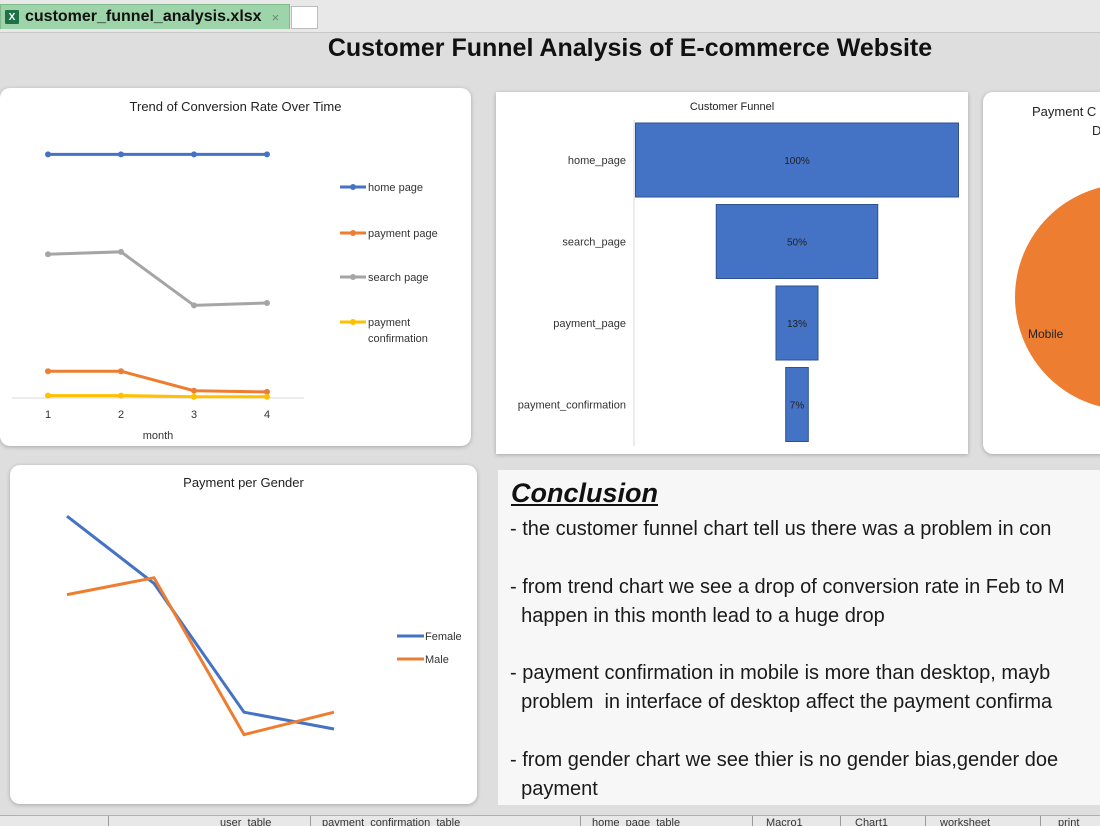 The image size is (1100, 826). What do you see at coordinates (1069, 821) in the screenshot?
I see `sheet-tab: print` at bounding box center [1069, 821].